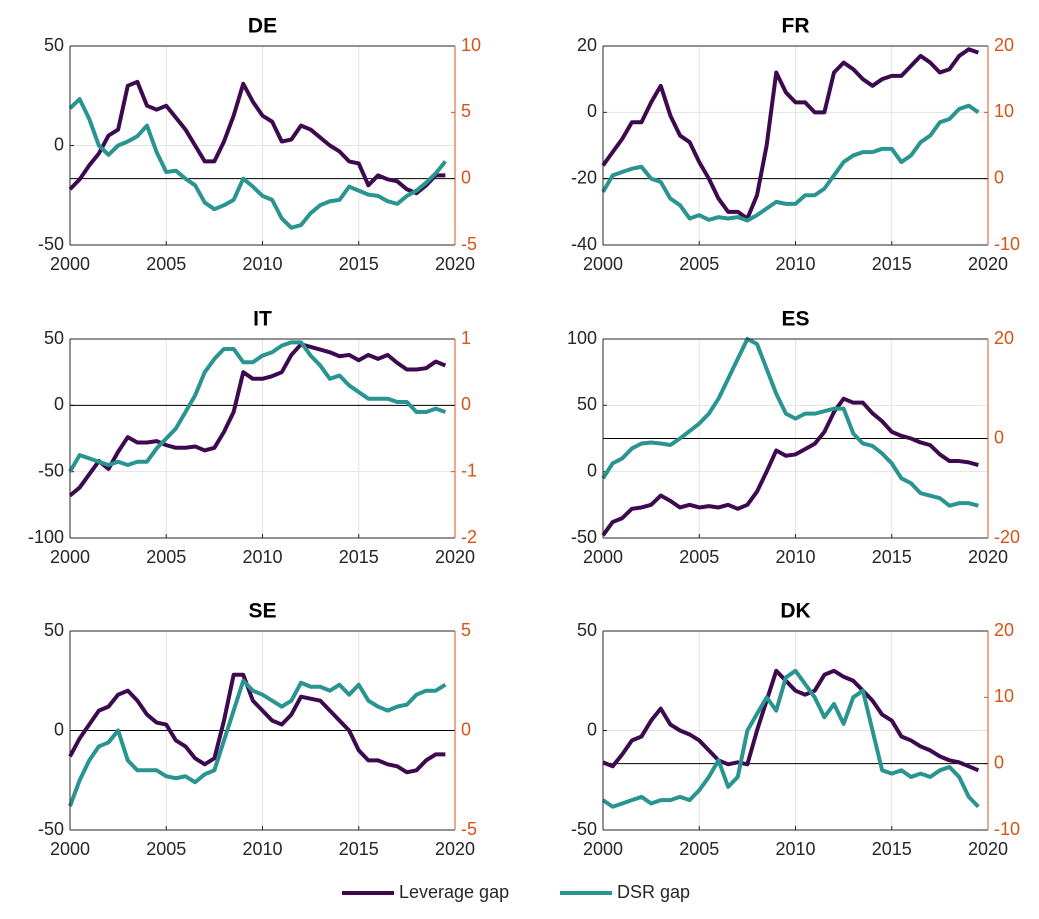 The height and width of the screenshot is (919, 1039). I want to click on y-tick-label: -40, so click(584, 244).